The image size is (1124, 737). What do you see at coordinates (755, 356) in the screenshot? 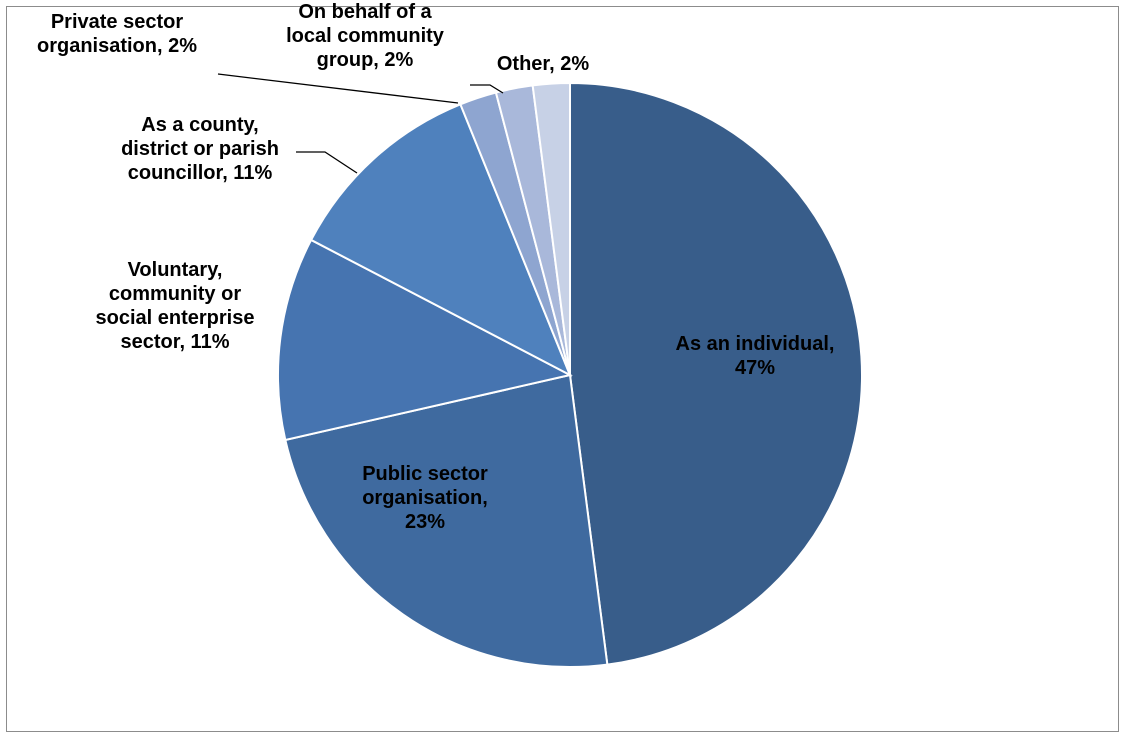
I see `data-label-0: As an individual, 47%` at bounding box center [755, 356].